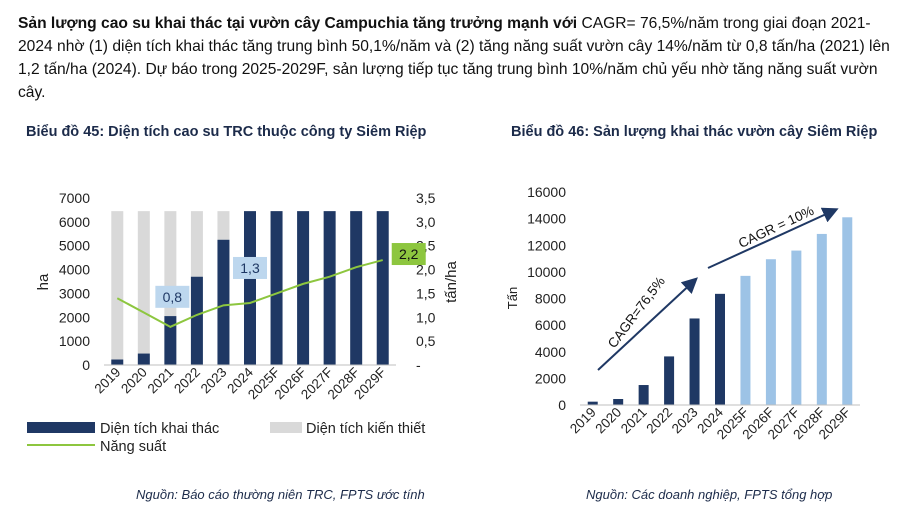 This screenshot has height=511, width=902. What do you see at coordinates (196, 320) in the screenshot?
I see `bar-khai-thac-2022` at bounding box center [196, 320].